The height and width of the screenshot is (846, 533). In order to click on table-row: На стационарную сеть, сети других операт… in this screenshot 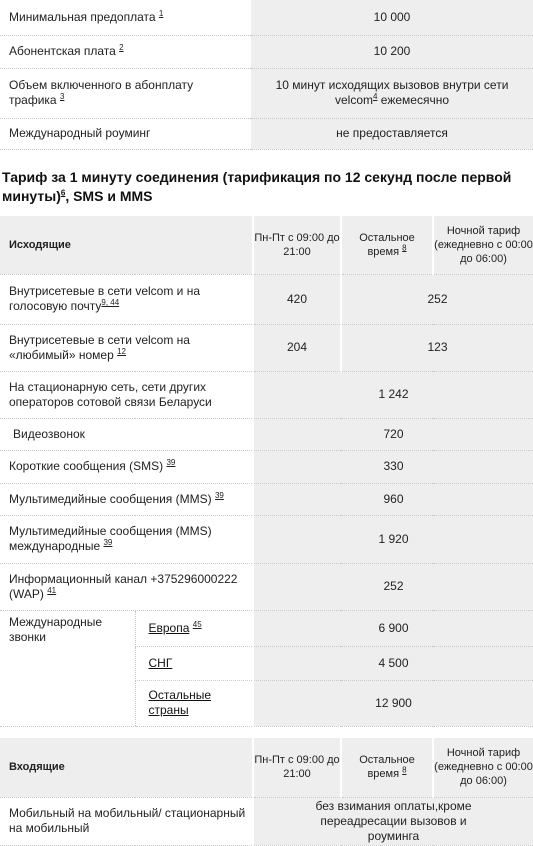, I will do `click(266, 395)`.